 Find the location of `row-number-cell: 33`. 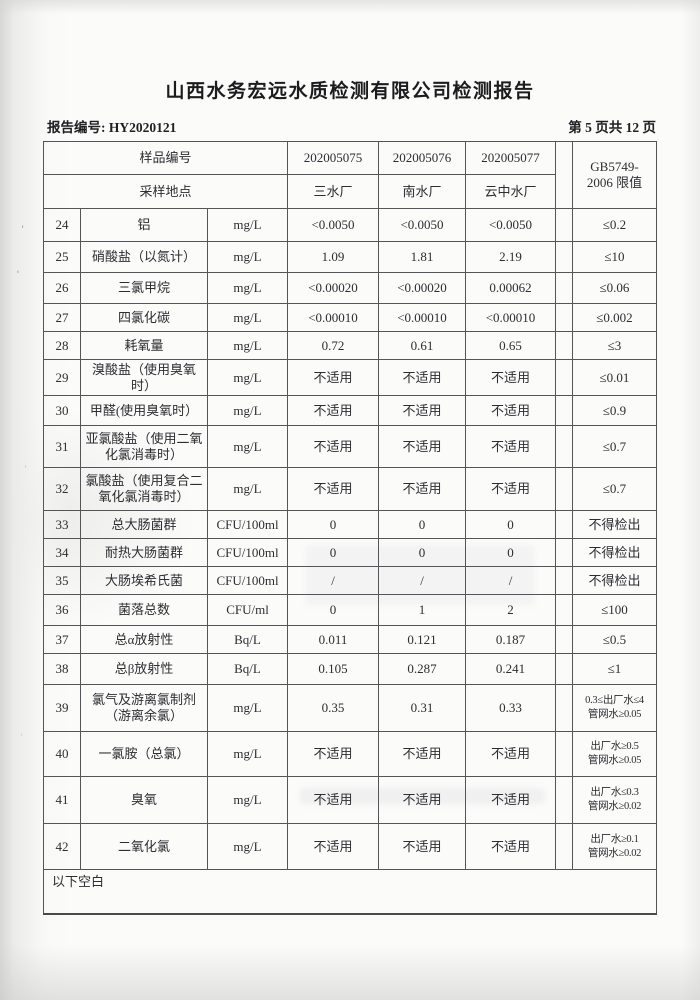

row-number-cell: 33 is located at coordinates (62, 524).